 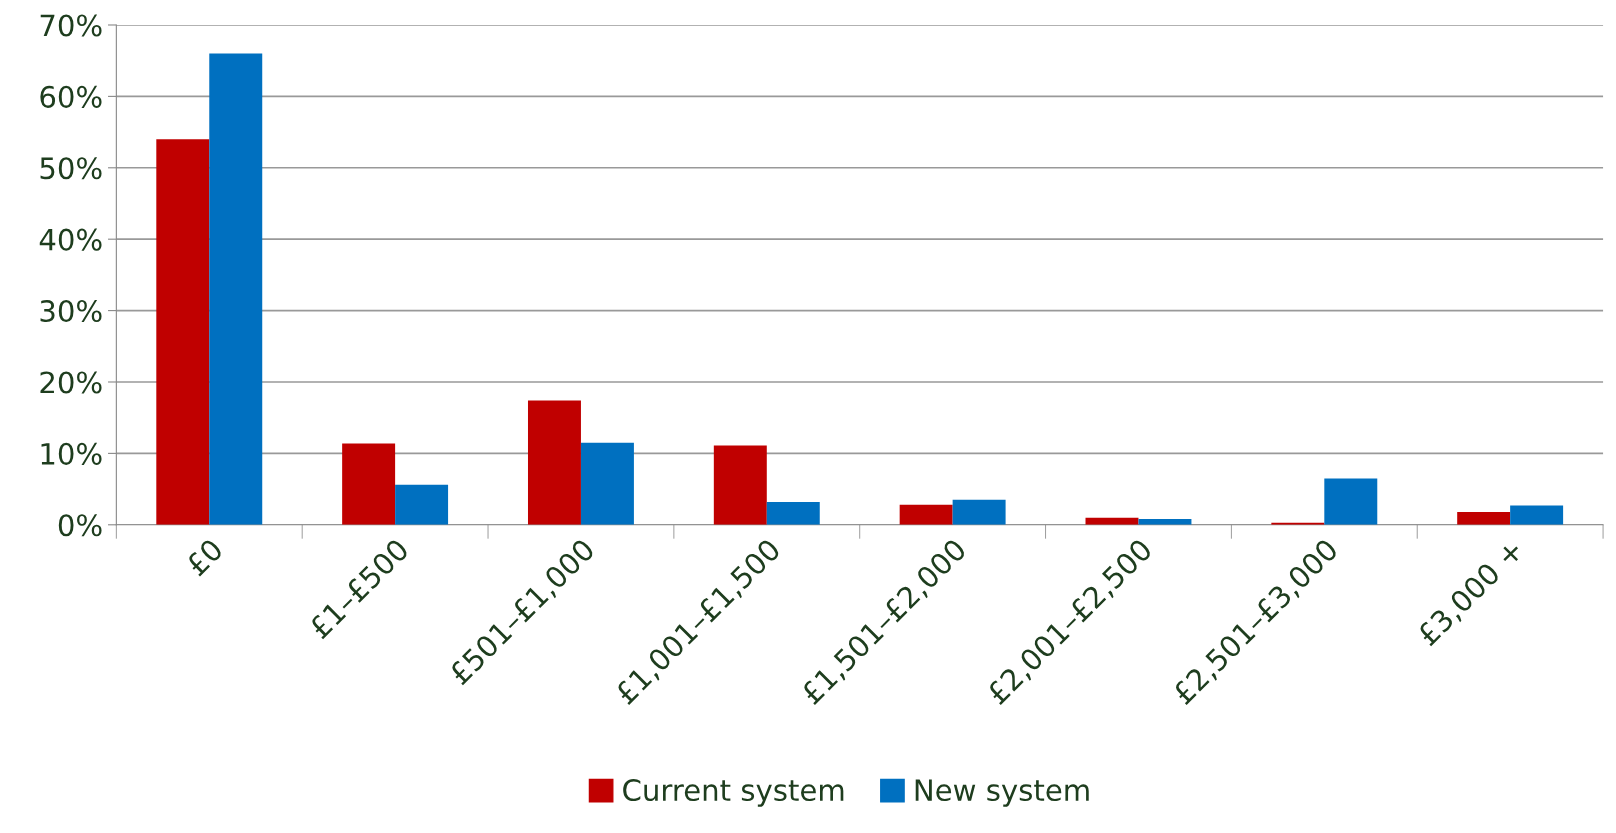 What do you see at coordinates (733, 793) in the screenshot?
I see `legend-label: Current system` at bounding box center [733, 793].